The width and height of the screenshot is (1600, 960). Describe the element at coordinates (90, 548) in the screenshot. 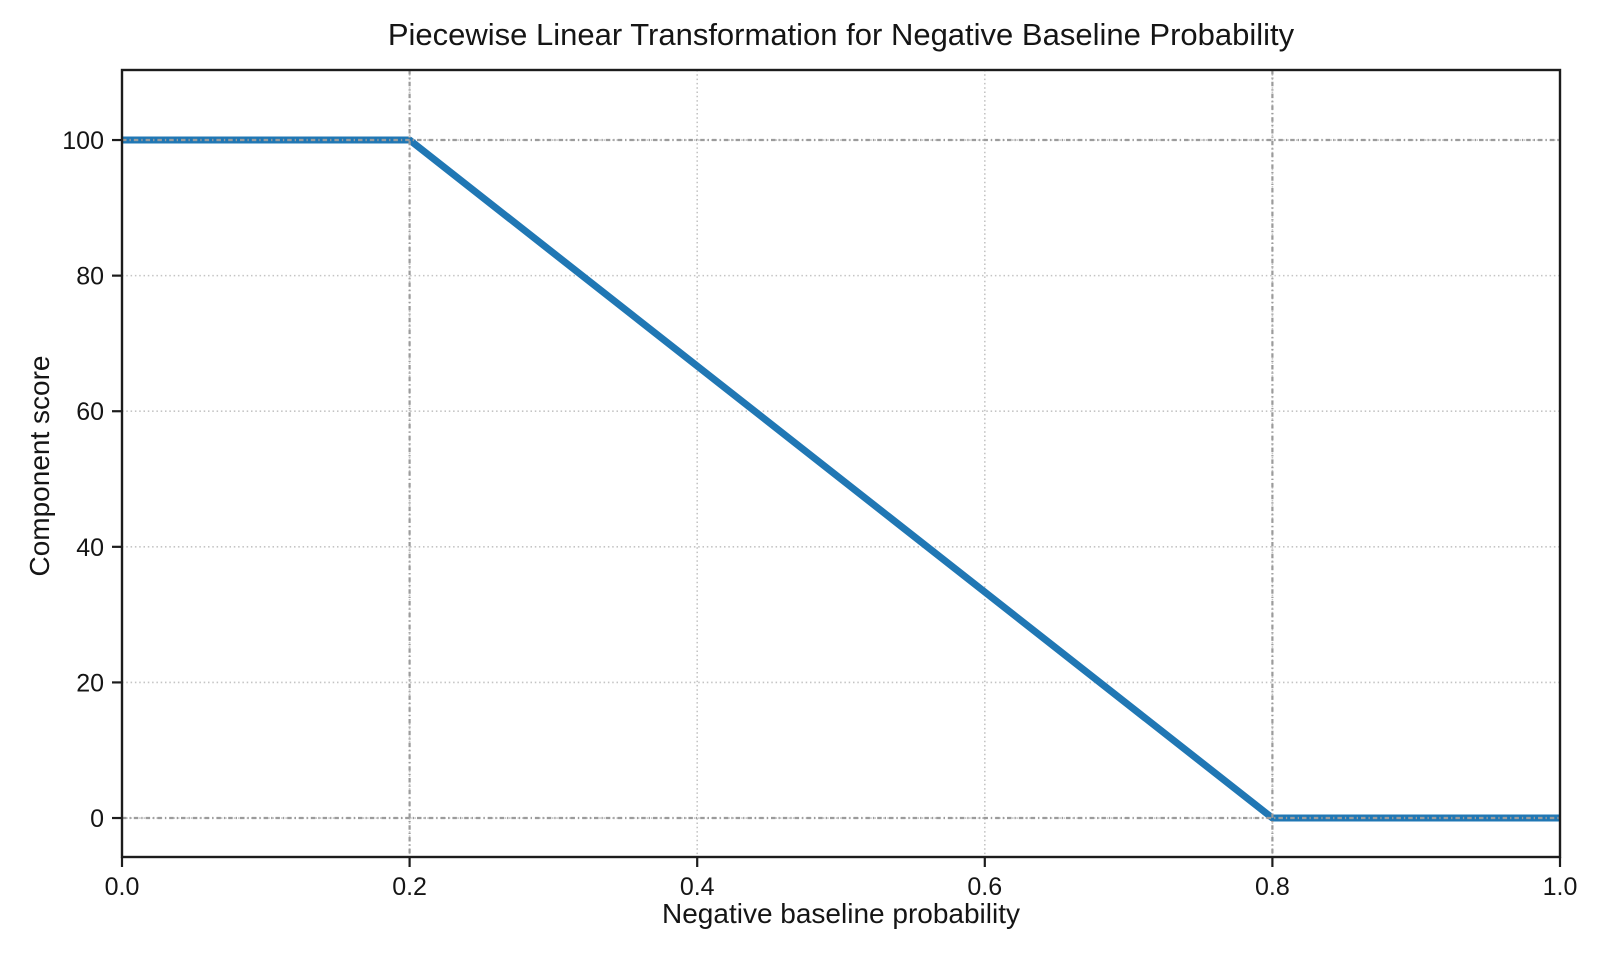

I see `y-tick-label: 40` at that location.